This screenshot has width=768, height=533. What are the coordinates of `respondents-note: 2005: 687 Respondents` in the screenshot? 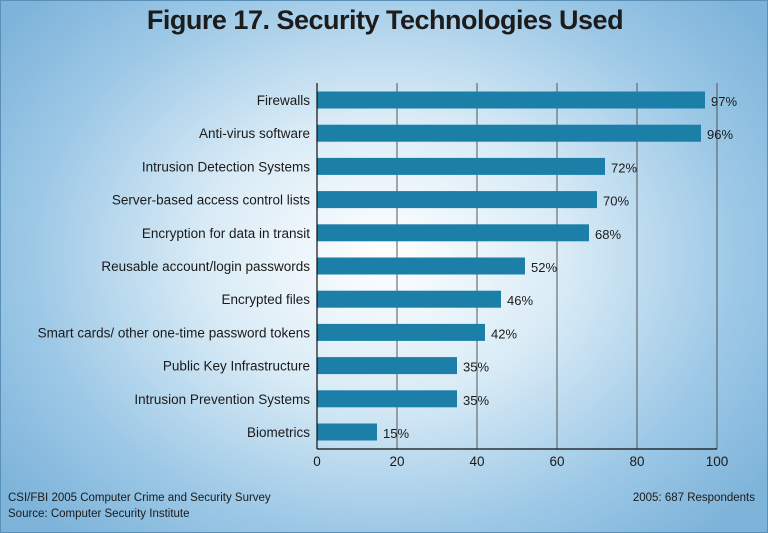 It's located at (693, 498).